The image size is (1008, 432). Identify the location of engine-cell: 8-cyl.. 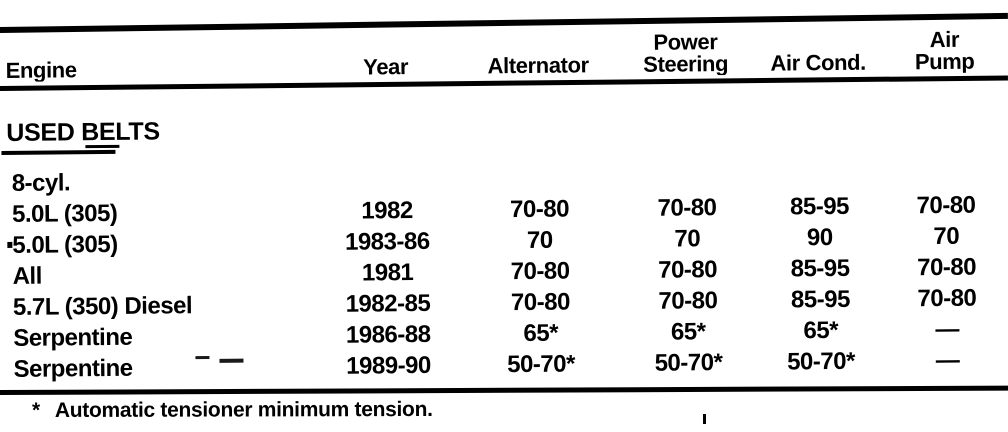
(41, 182).